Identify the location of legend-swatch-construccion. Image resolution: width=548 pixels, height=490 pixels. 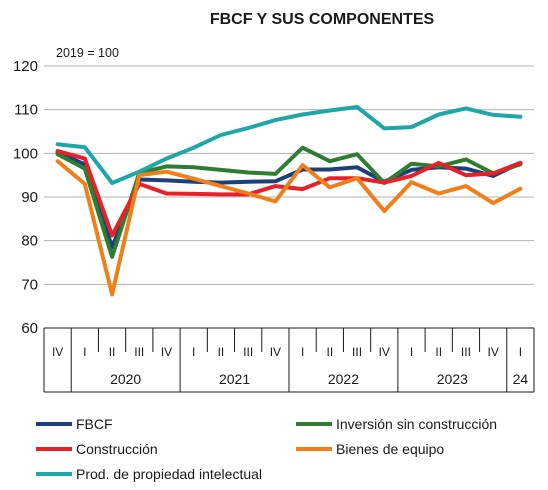
(54, 449).